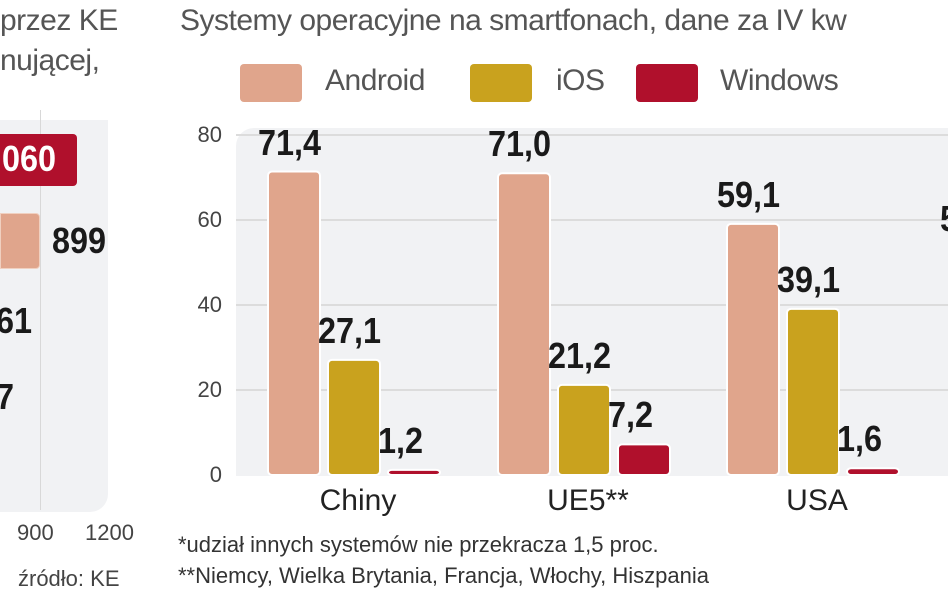 Image resolution: width=948 pixels, height=593 pixels. What do you see at coordinates (59, 20) in the screenshot?
I see `left-subtitle-line-1: przez KE` at bounding box center [59, 20].